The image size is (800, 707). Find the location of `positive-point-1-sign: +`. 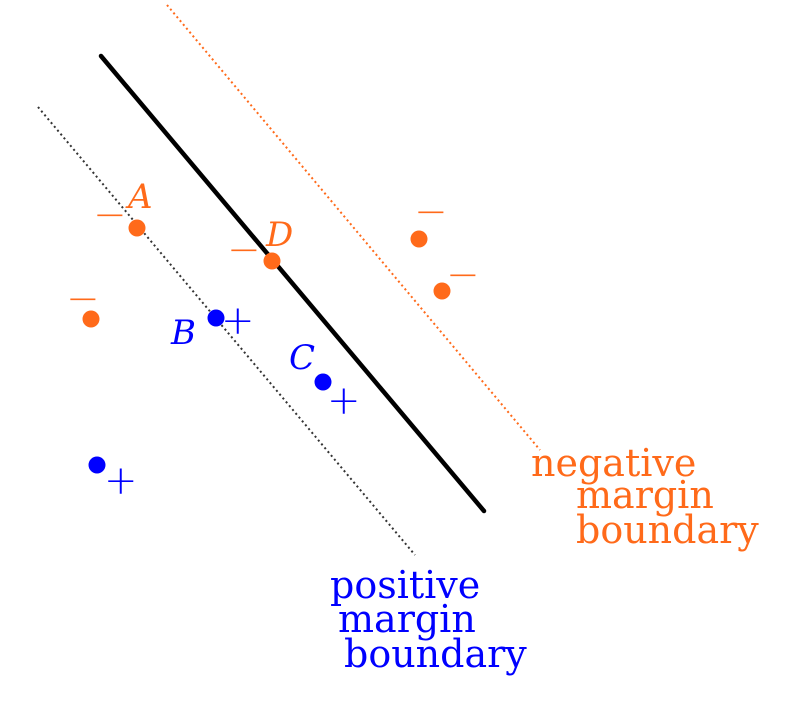

positive-point-1-sign: + is located at coordinates (121, 481).